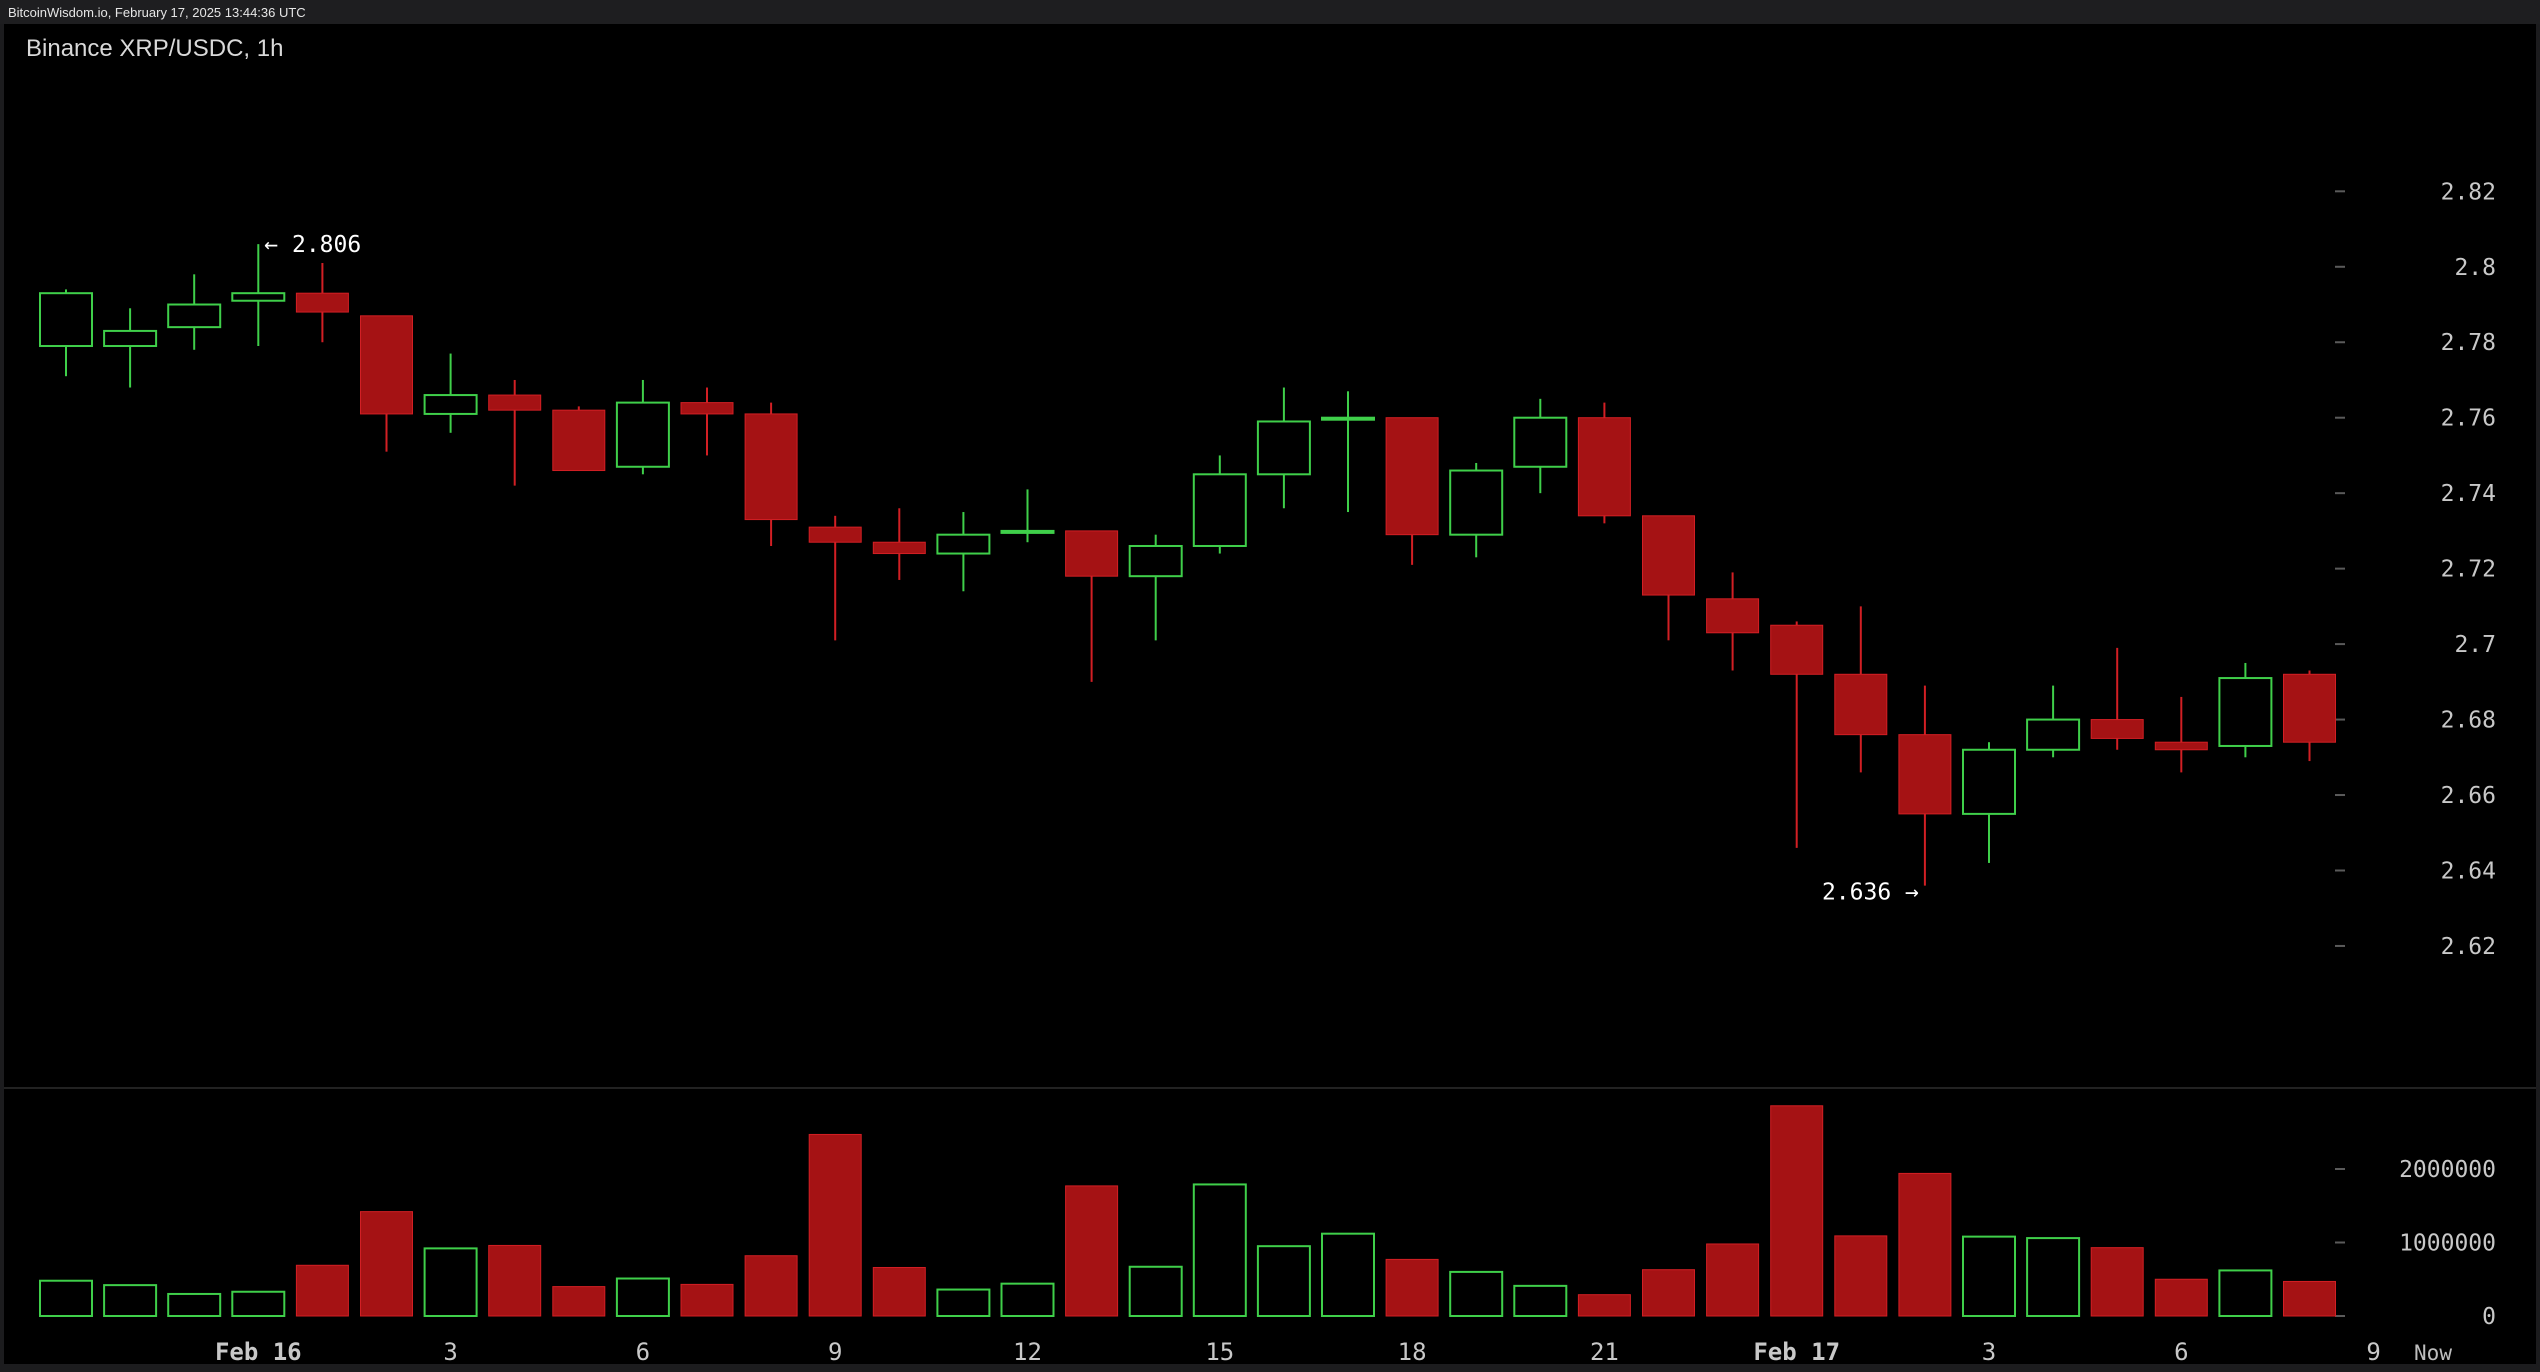 This screenshot has height=1372, width=2540. I want to click on price-tick-label: 2.82, so click(2468, 192).